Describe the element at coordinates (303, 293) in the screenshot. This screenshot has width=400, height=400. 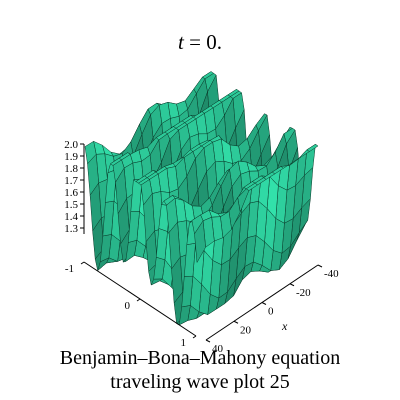
I see `x-tick-label: -20` at that location.